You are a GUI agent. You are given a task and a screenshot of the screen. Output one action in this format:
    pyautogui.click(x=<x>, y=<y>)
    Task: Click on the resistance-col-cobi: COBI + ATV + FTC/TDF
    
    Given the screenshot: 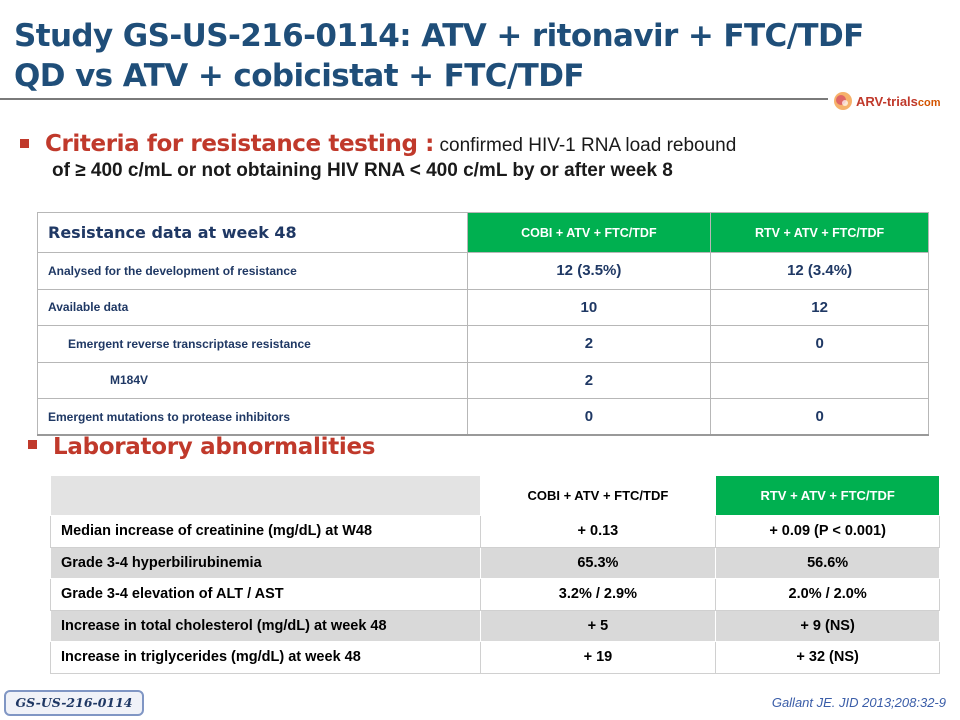 What is the action you would take?
    pyautogui.click(x=589, y=232)
    